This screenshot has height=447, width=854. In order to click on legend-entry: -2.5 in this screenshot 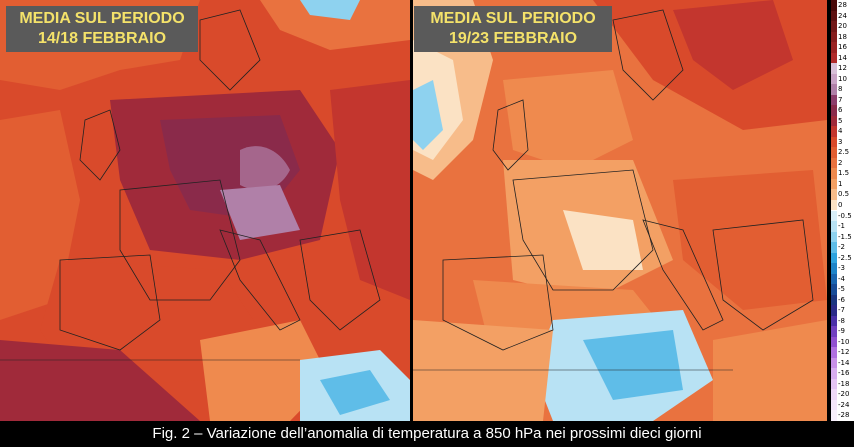, I will do `click(842, 258)`.